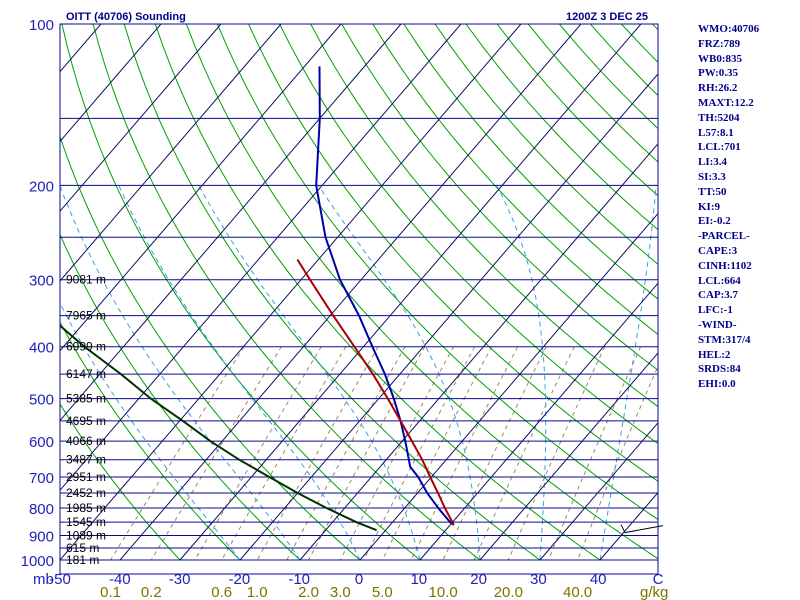  I want to click on pressure-tick-label: 600, so click(41, 442).